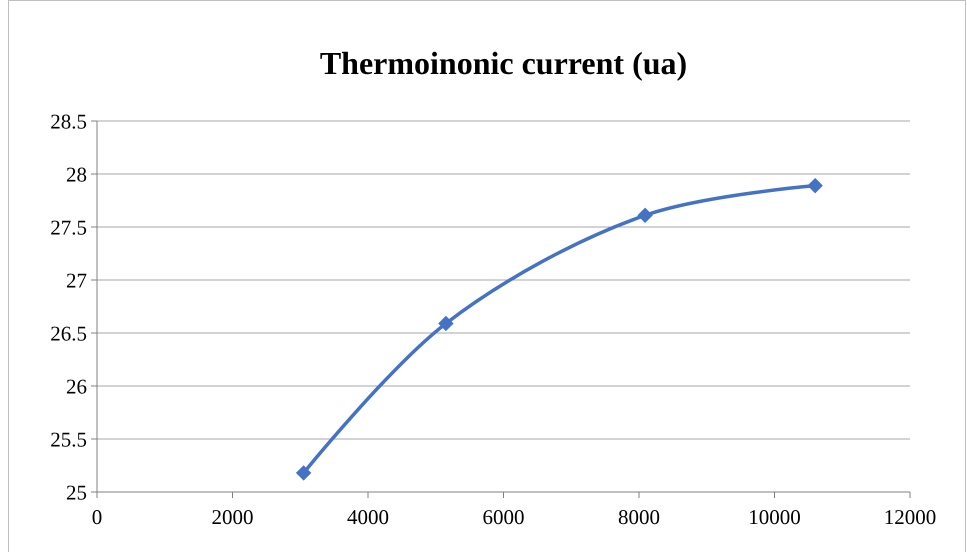  What do you see at coordinates (68, 439) in the screenshot?
I see `y-tick-label: 25.5` at bounding box center [68, 439].